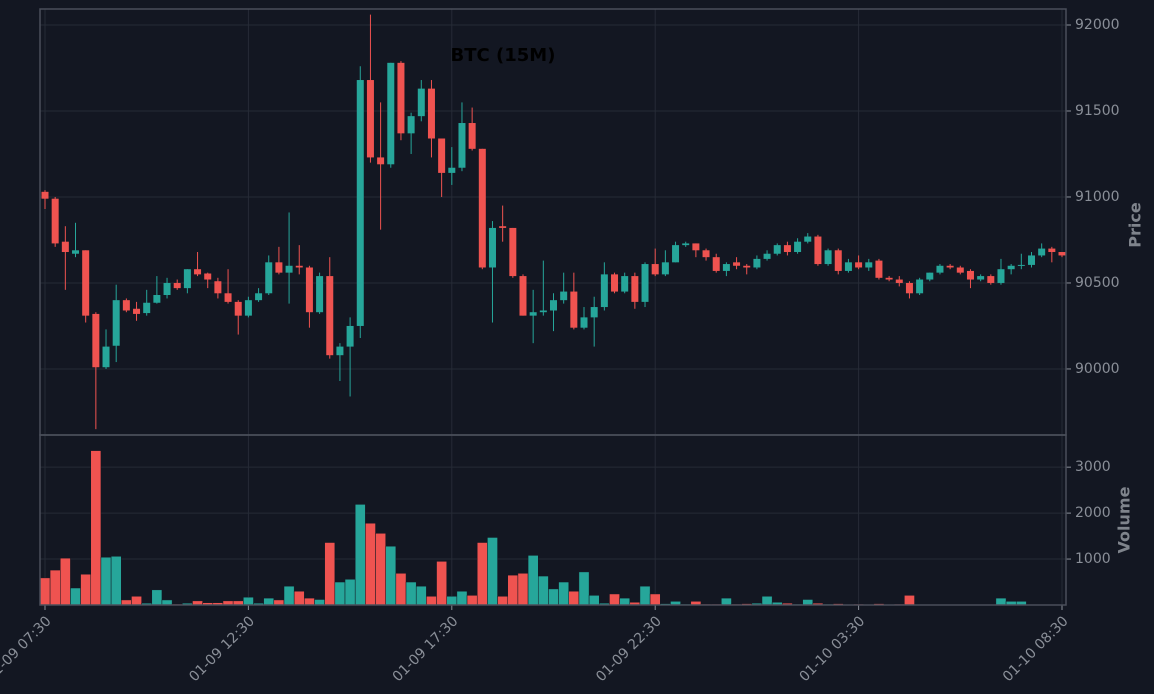 This screenshot has width=1154, height=694. I want to click on y-tick-label: 90500, so click(1097, 283).